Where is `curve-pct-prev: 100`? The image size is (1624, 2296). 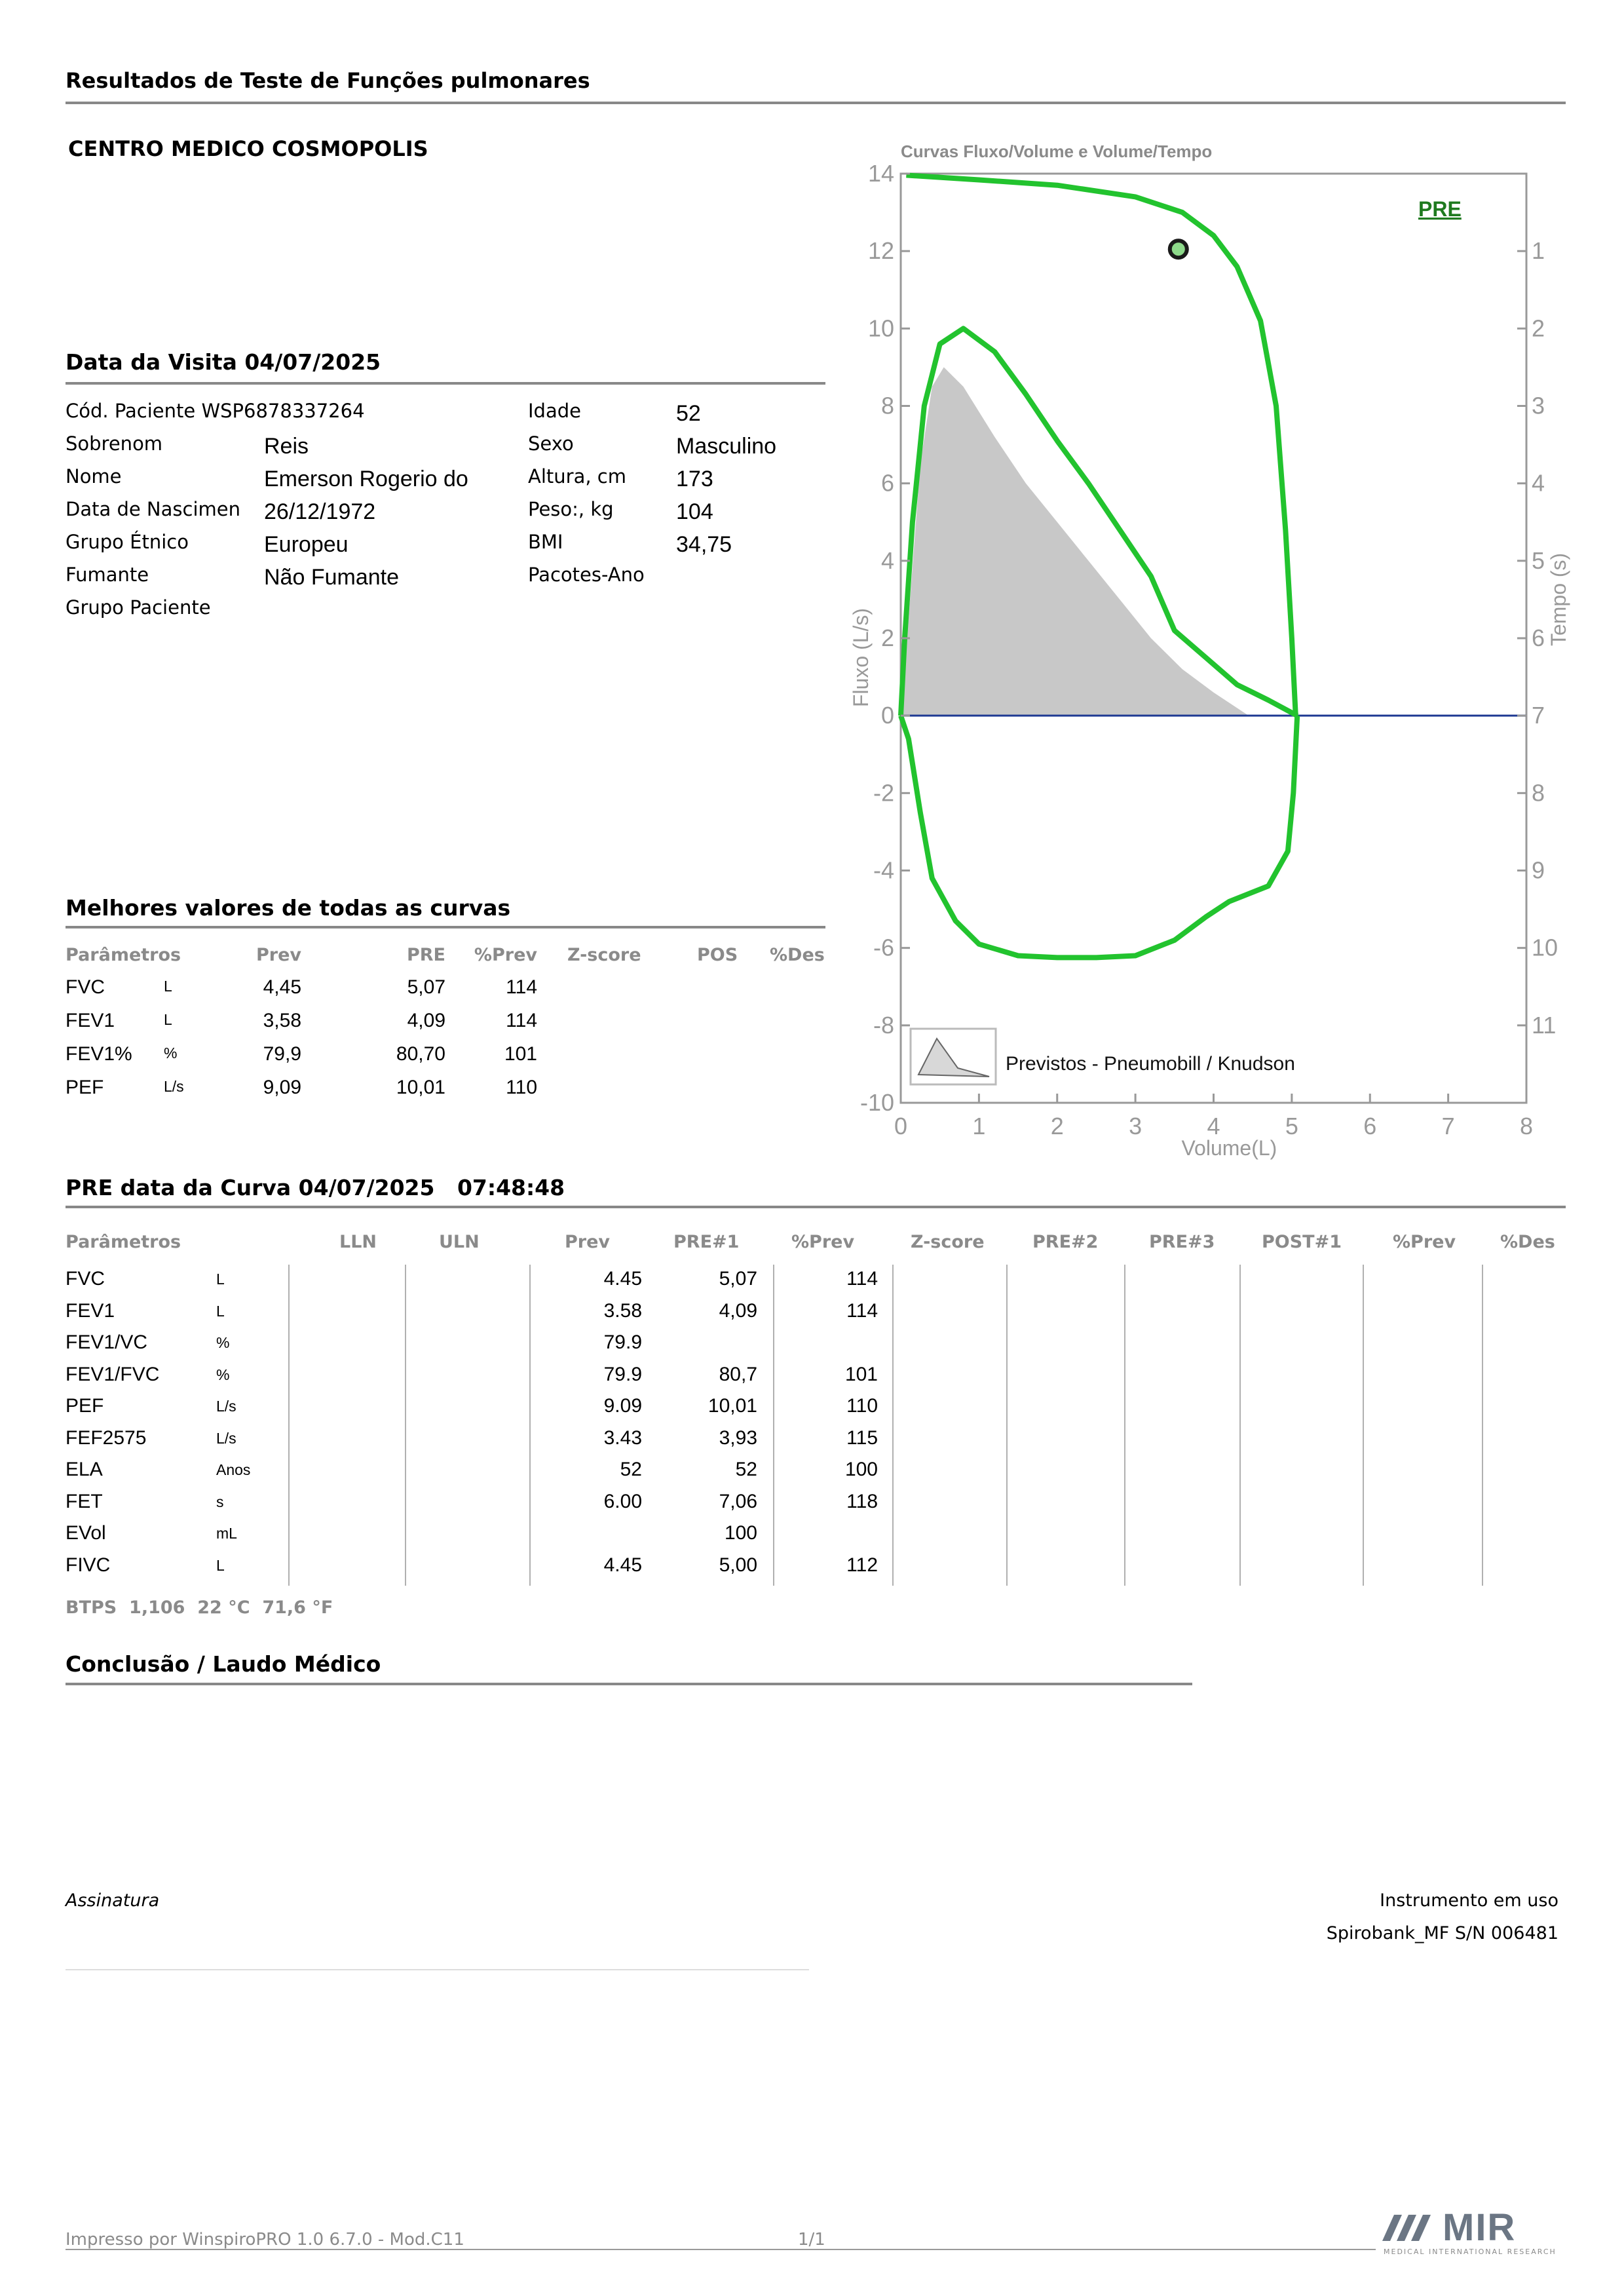 curve-pct-prev: 100 is located at coordinates (861, 1469).